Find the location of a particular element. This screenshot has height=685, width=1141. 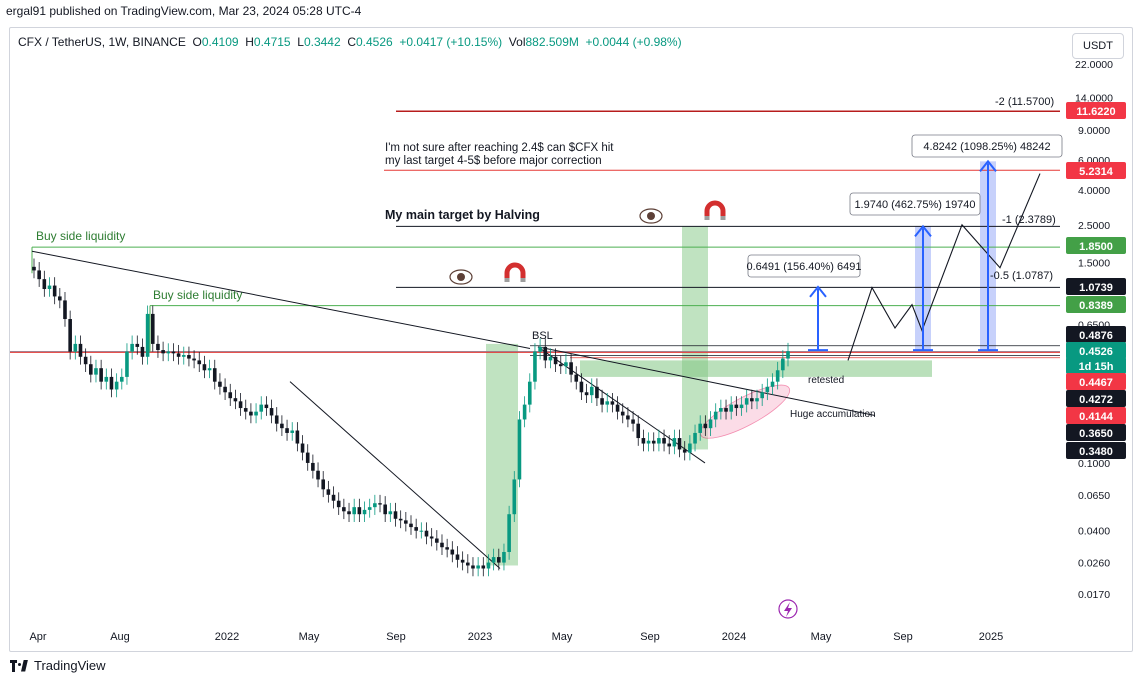

label-retested: retested is located at coordinates (826, 380).